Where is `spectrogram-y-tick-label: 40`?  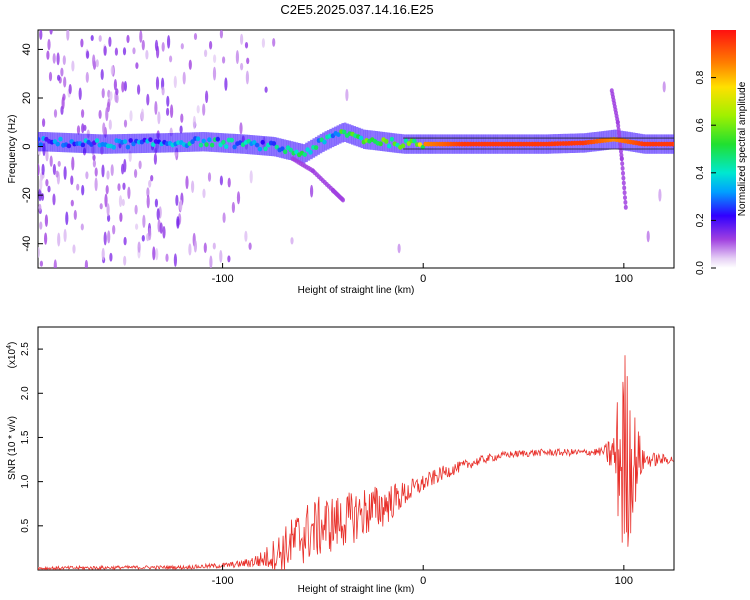
spectrogram-y-tick-label: 40 is located at coordinates (27, 49).